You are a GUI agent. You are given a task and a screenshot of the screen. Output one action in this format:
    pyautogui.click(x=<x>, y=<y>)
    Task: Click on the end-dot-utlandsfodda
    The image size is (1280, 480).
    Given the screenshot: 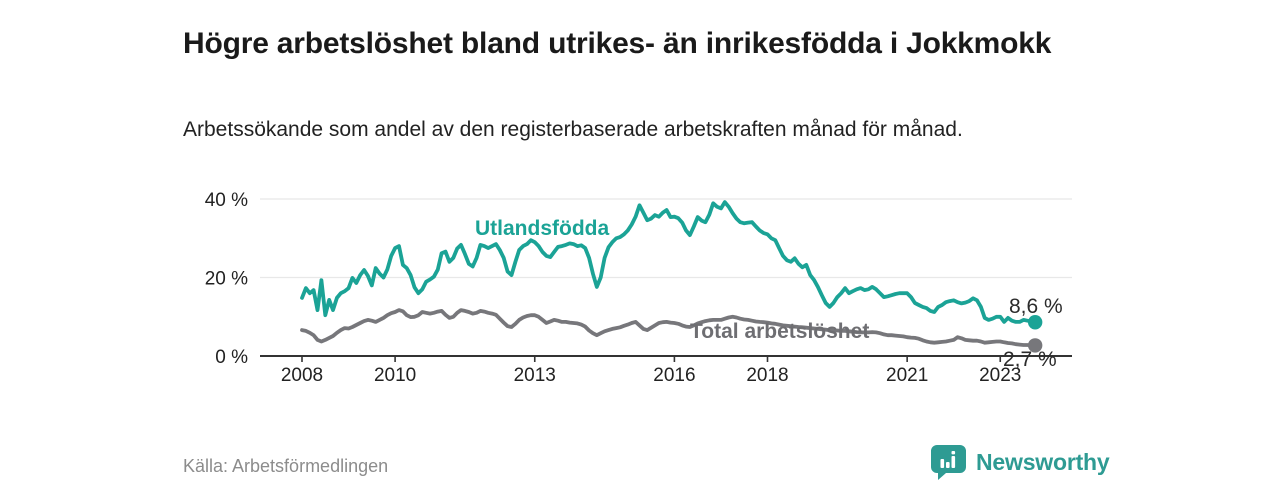 What is the action you would take?
    pyautogui.click(x=1035, y=322)
    